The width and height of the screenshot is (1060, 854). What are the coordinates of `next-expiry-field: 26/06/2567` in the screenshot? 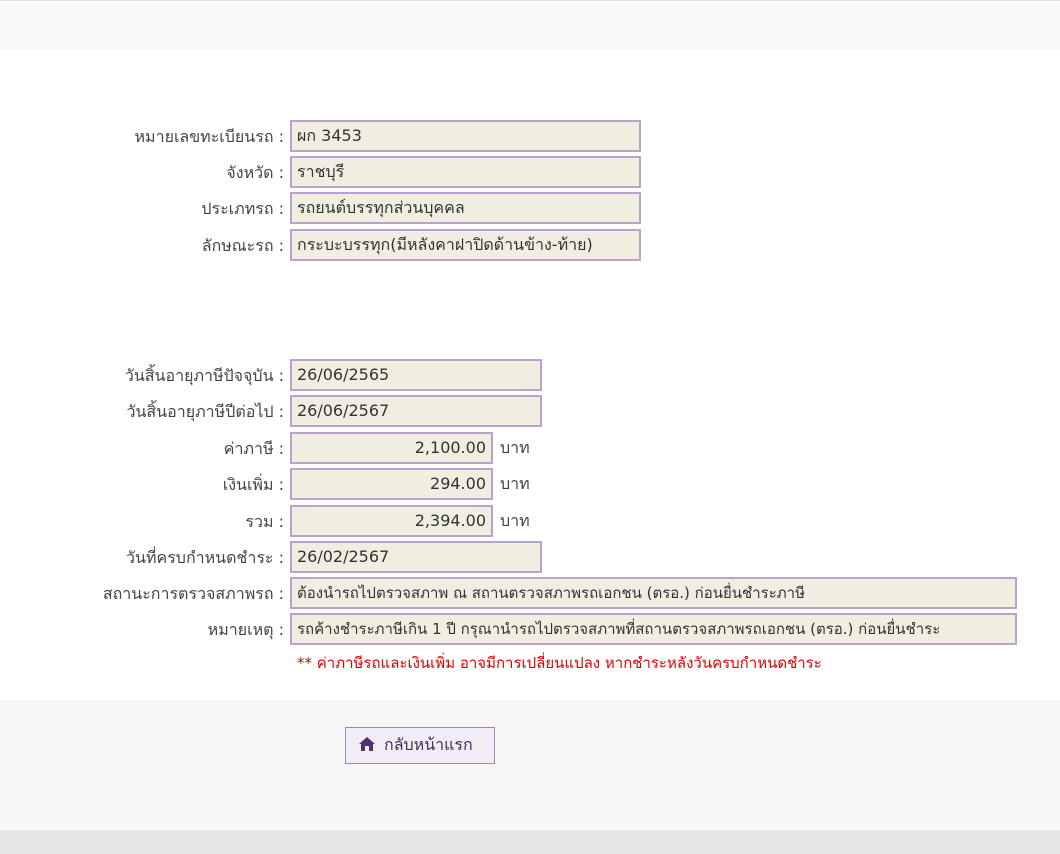 It's located at (416, 411).